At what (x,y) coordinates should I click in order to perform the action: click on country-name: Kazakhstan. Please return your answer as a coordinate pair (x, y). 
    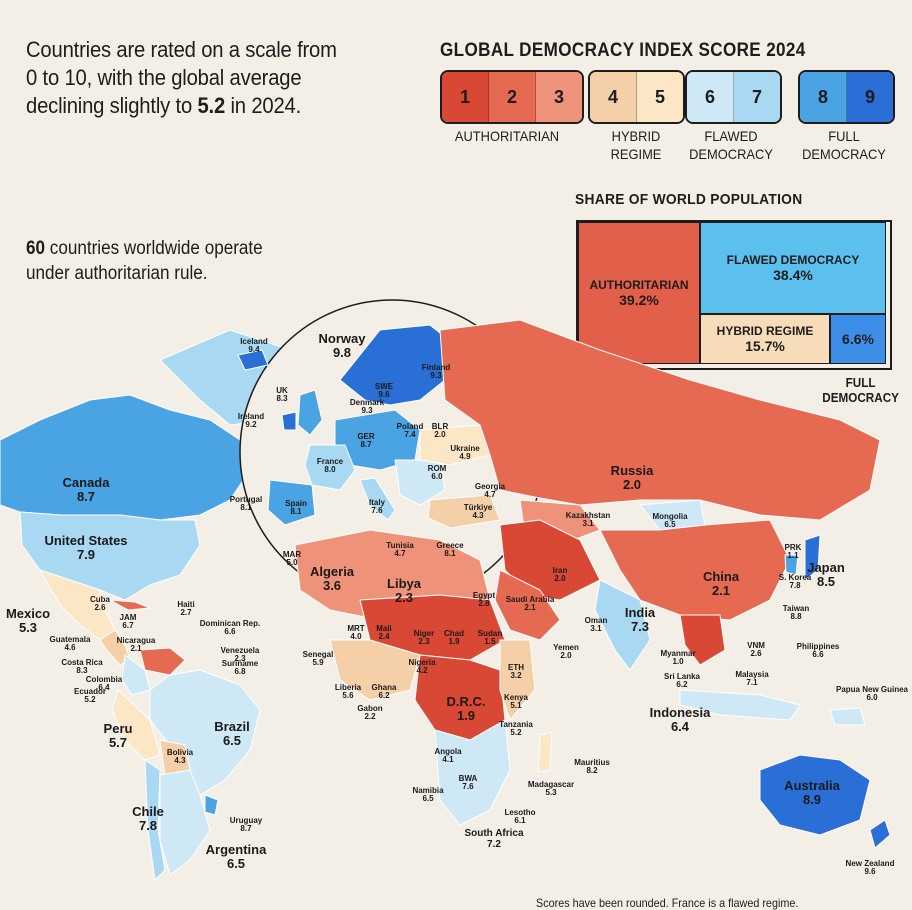
    Looking at the image, I should click on (588, 515).